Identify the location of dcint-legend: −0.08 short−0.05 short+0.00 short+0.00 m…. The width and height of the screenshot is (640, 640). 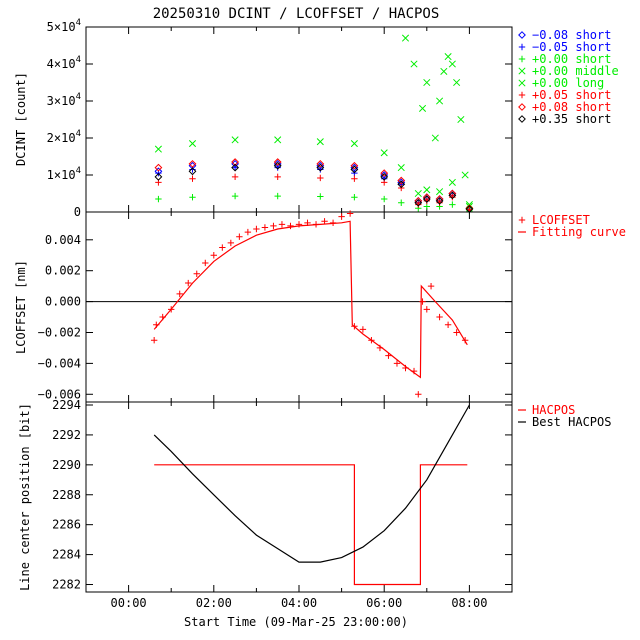
(568, 77).